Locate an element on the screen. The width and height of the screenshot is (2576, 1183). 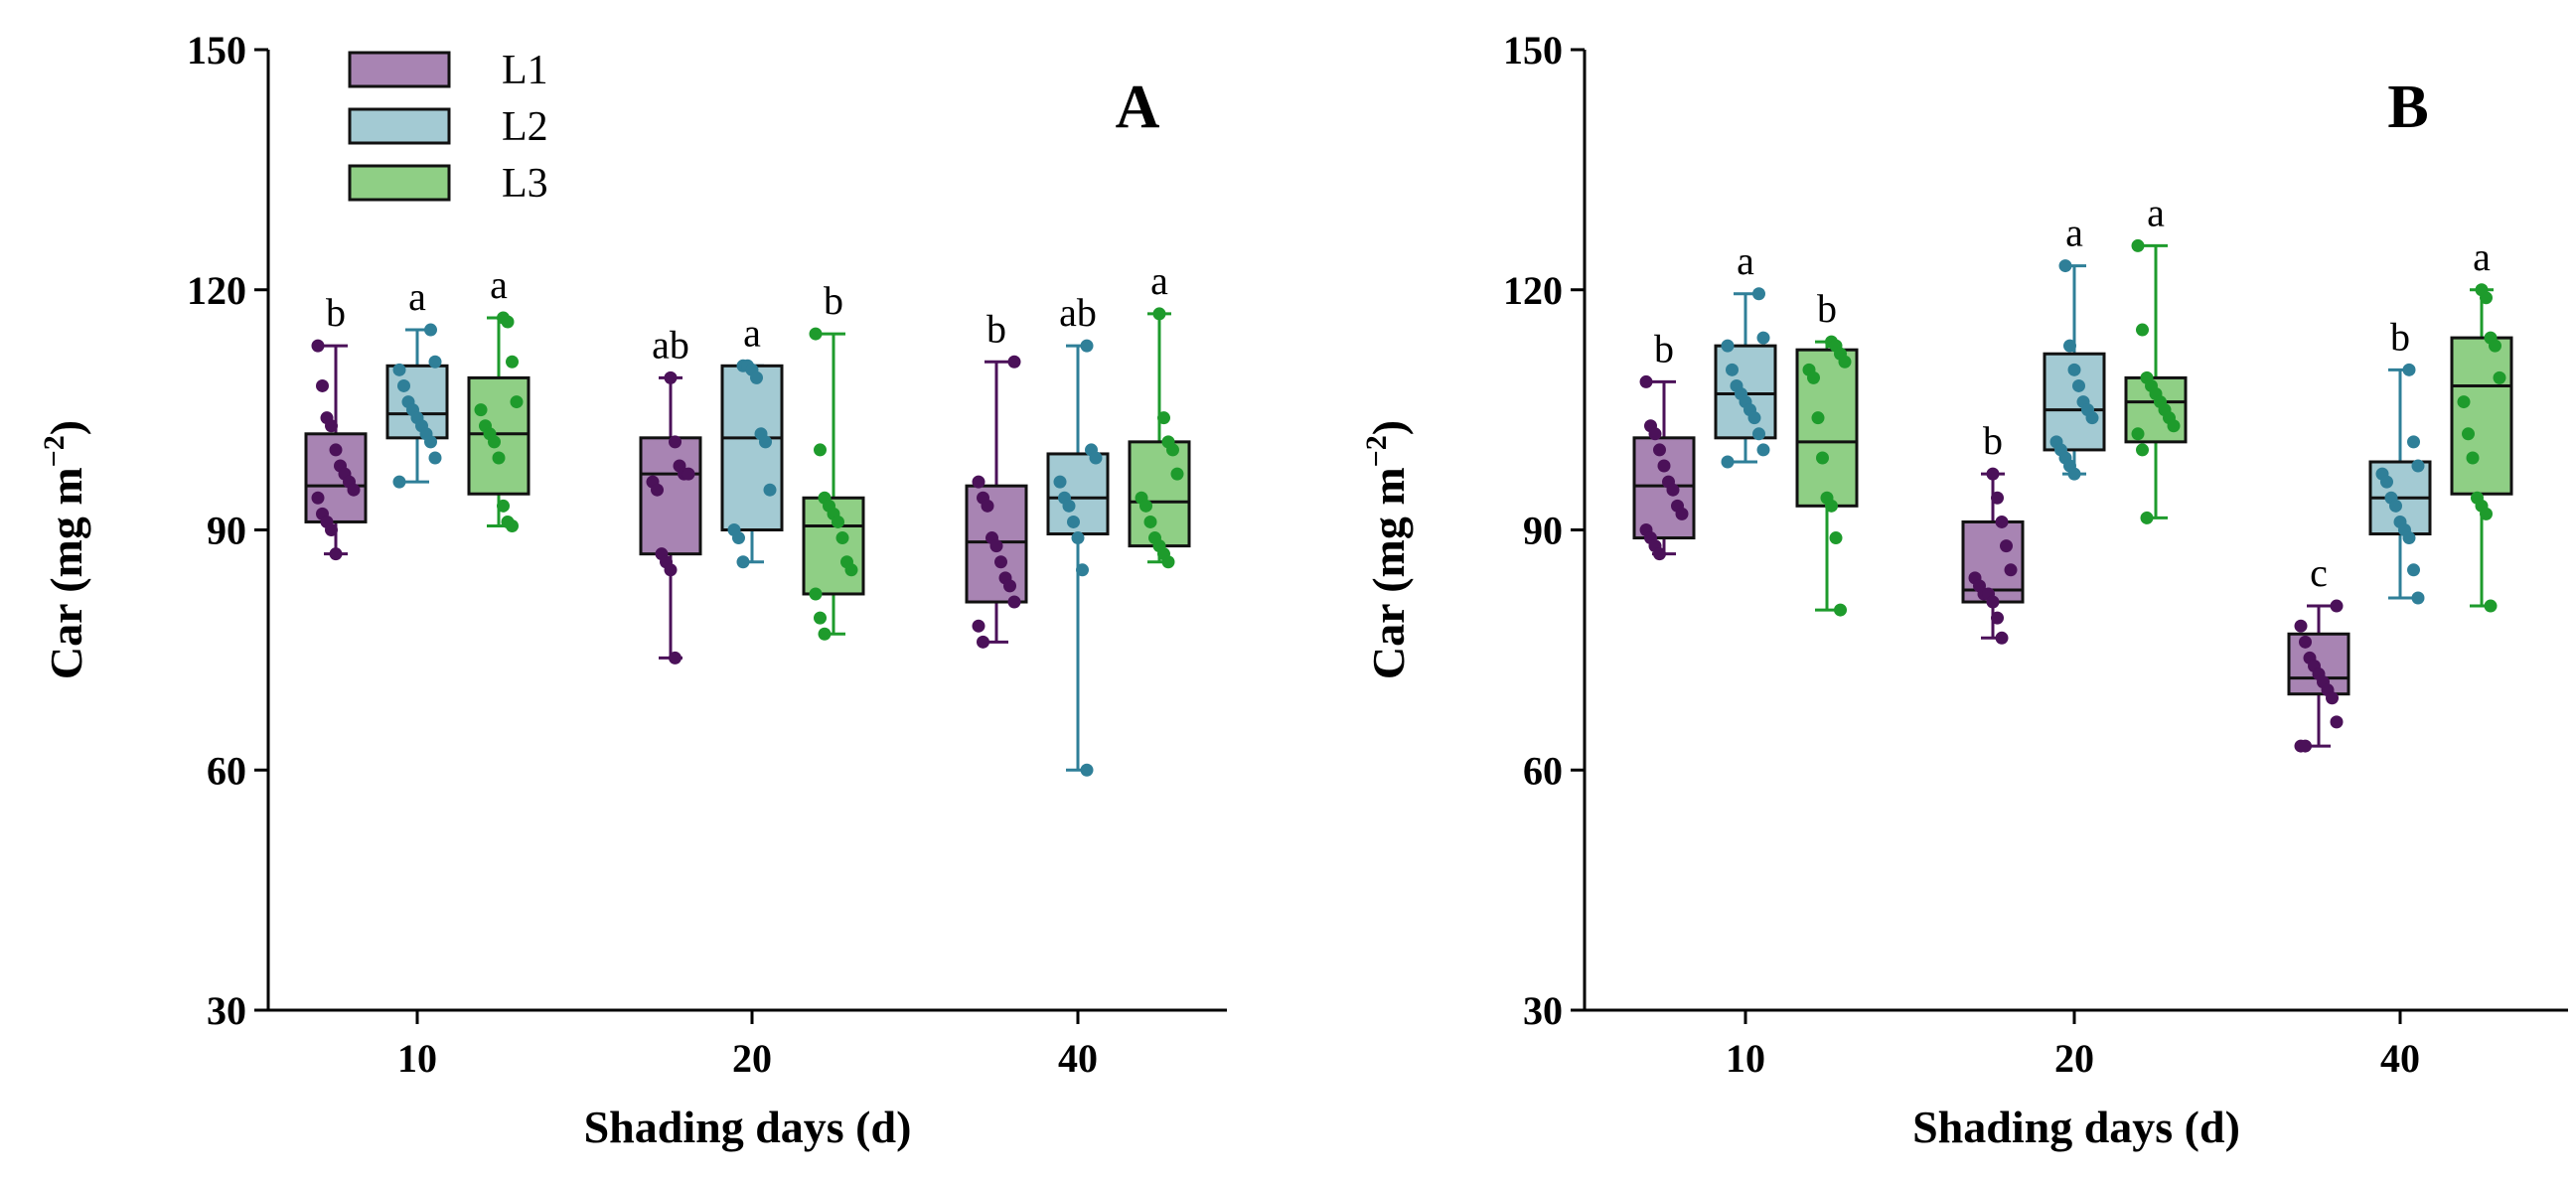
x-tick-label: 20 is located at coordinates (2074, 1058).